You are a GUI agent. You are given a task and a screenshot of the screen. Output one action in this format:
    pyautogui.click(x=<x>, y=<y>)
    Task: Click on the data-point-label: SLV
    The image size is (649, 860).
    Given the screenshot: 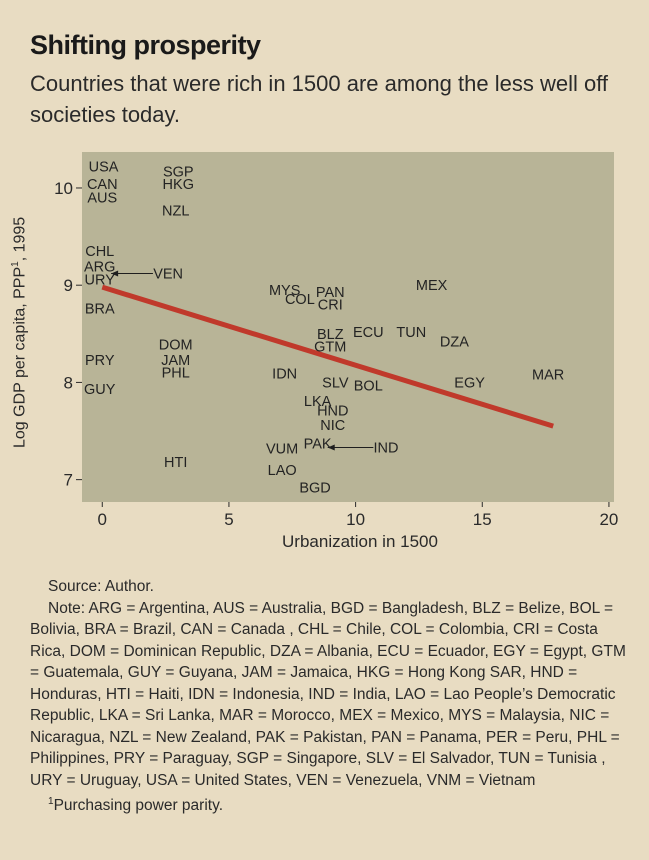 What is the action you would take?
    pyautogui.click(x=335, y=383)
    